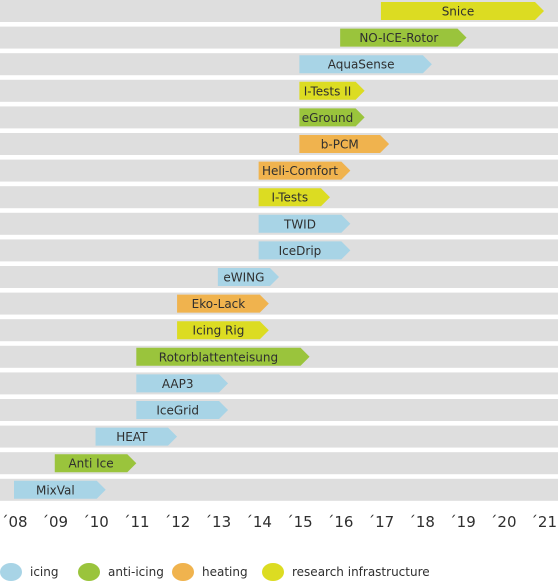 This screenshot has height=583, width=558. Describe the element at coordinates (243, 278) in the screenshot. I see `bar-label: eWING` at that location.